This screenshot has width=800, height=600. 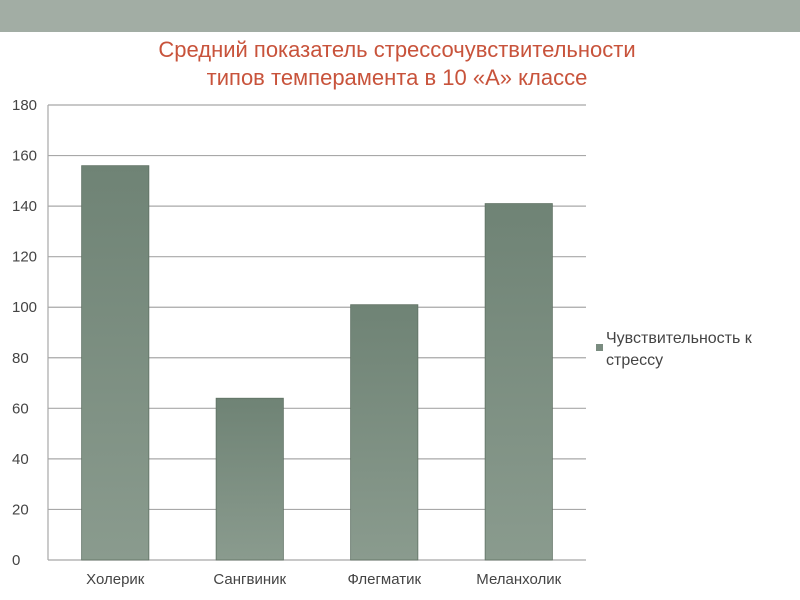 I want to click on y-tick-label: 60, so click(x=20, y=408).